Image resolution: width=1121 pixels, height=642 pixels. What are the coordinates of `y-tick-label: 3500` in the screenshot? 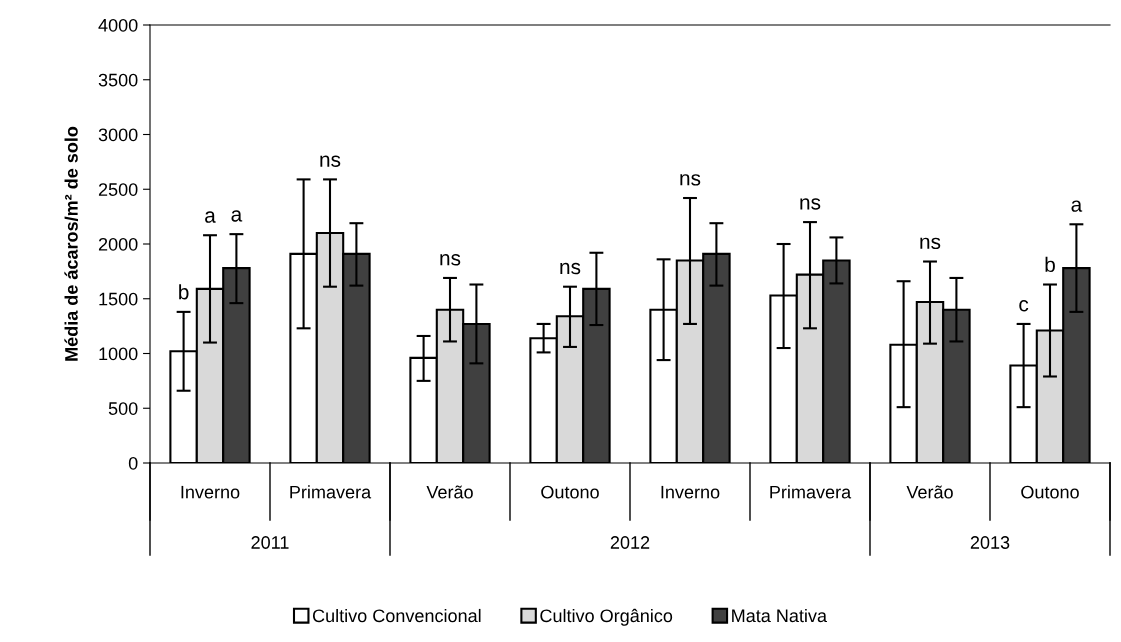 It's located at (118, 80).